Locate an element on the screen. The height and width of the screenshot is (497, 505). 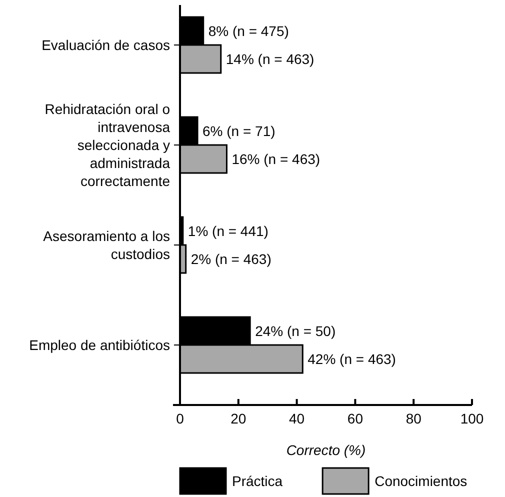
y-tick-label: Rehidratación oral o intravenosa seleccionada y administrada correctamente is located at coordinates (107, 144).